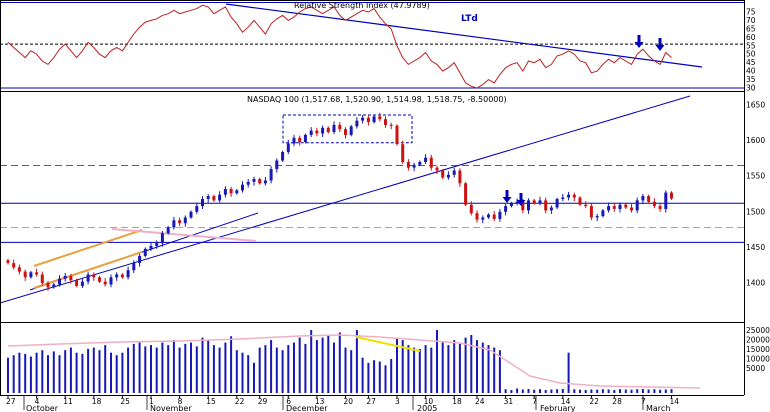  What do you see at coordinates (755, 105) in the screenshot?
I see `price-axis-label: 1650` at bounding box center [755, 105].